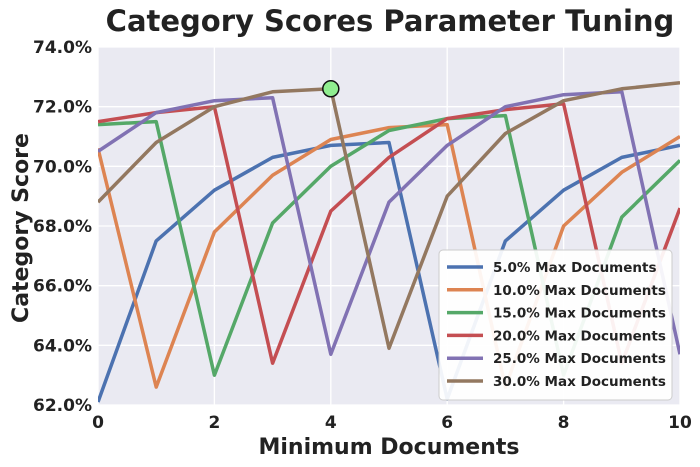 Image resolution: width=700 pixels, height=467 pixels. Describe the element at coordinates (575, 268) in the screenshot. I see `legend-entry: 5.0% Max Documents` at that location.